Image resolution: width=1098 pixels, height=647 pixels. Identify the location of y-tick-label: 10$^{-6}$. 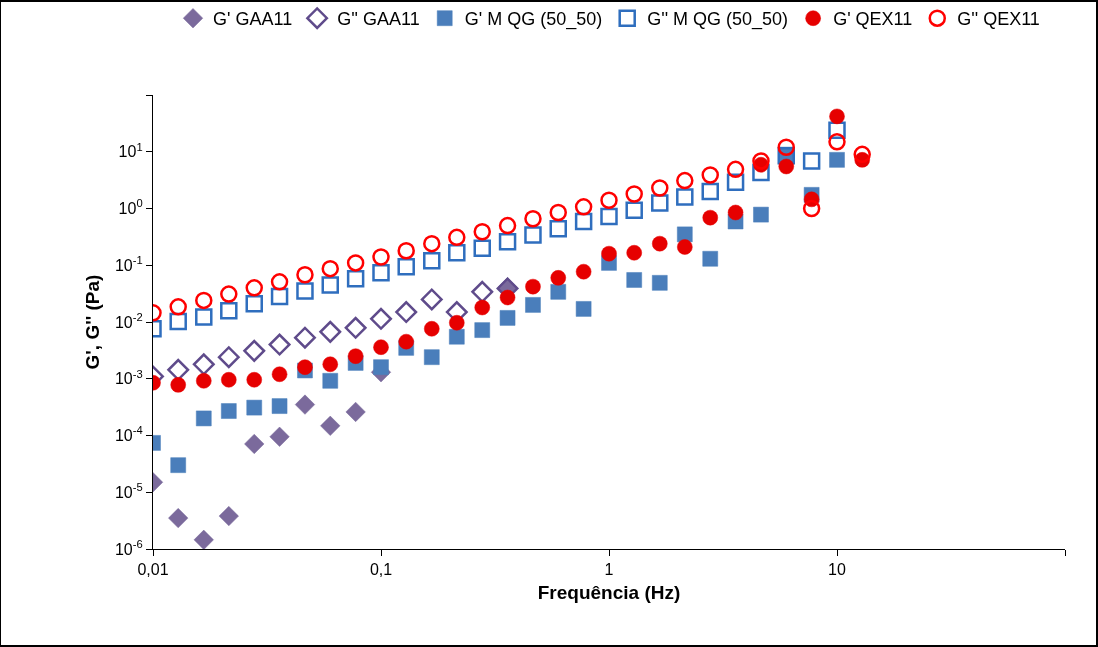
(128, 547).